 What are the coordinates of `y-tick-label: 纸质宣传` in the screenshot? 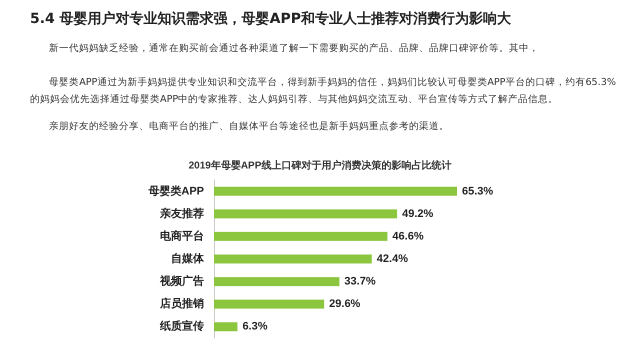 It's located at (181, 326).